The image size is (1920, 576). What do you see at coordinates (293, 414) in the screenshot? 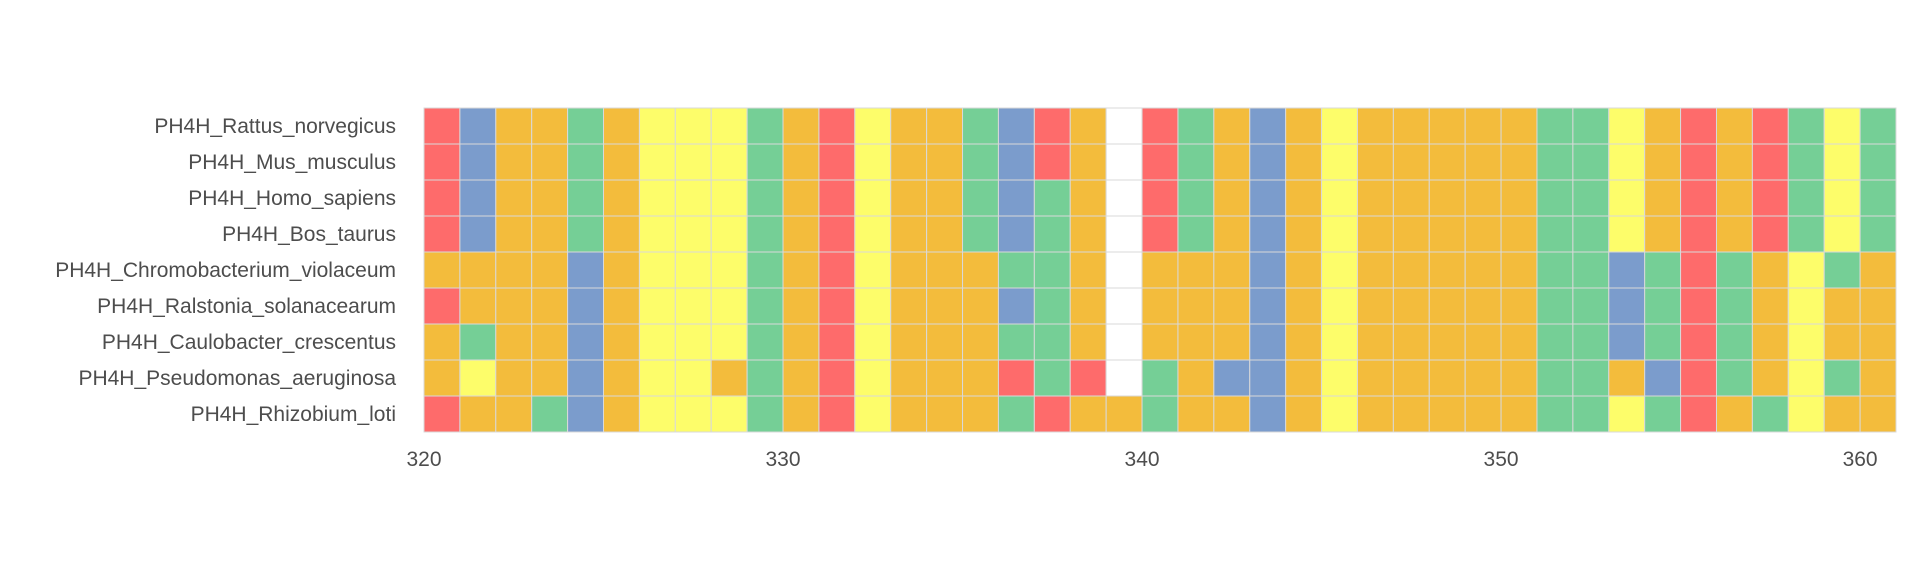
I see `row-label: PH4H_Rhizobium_loti` at bounding box center [293, 414].